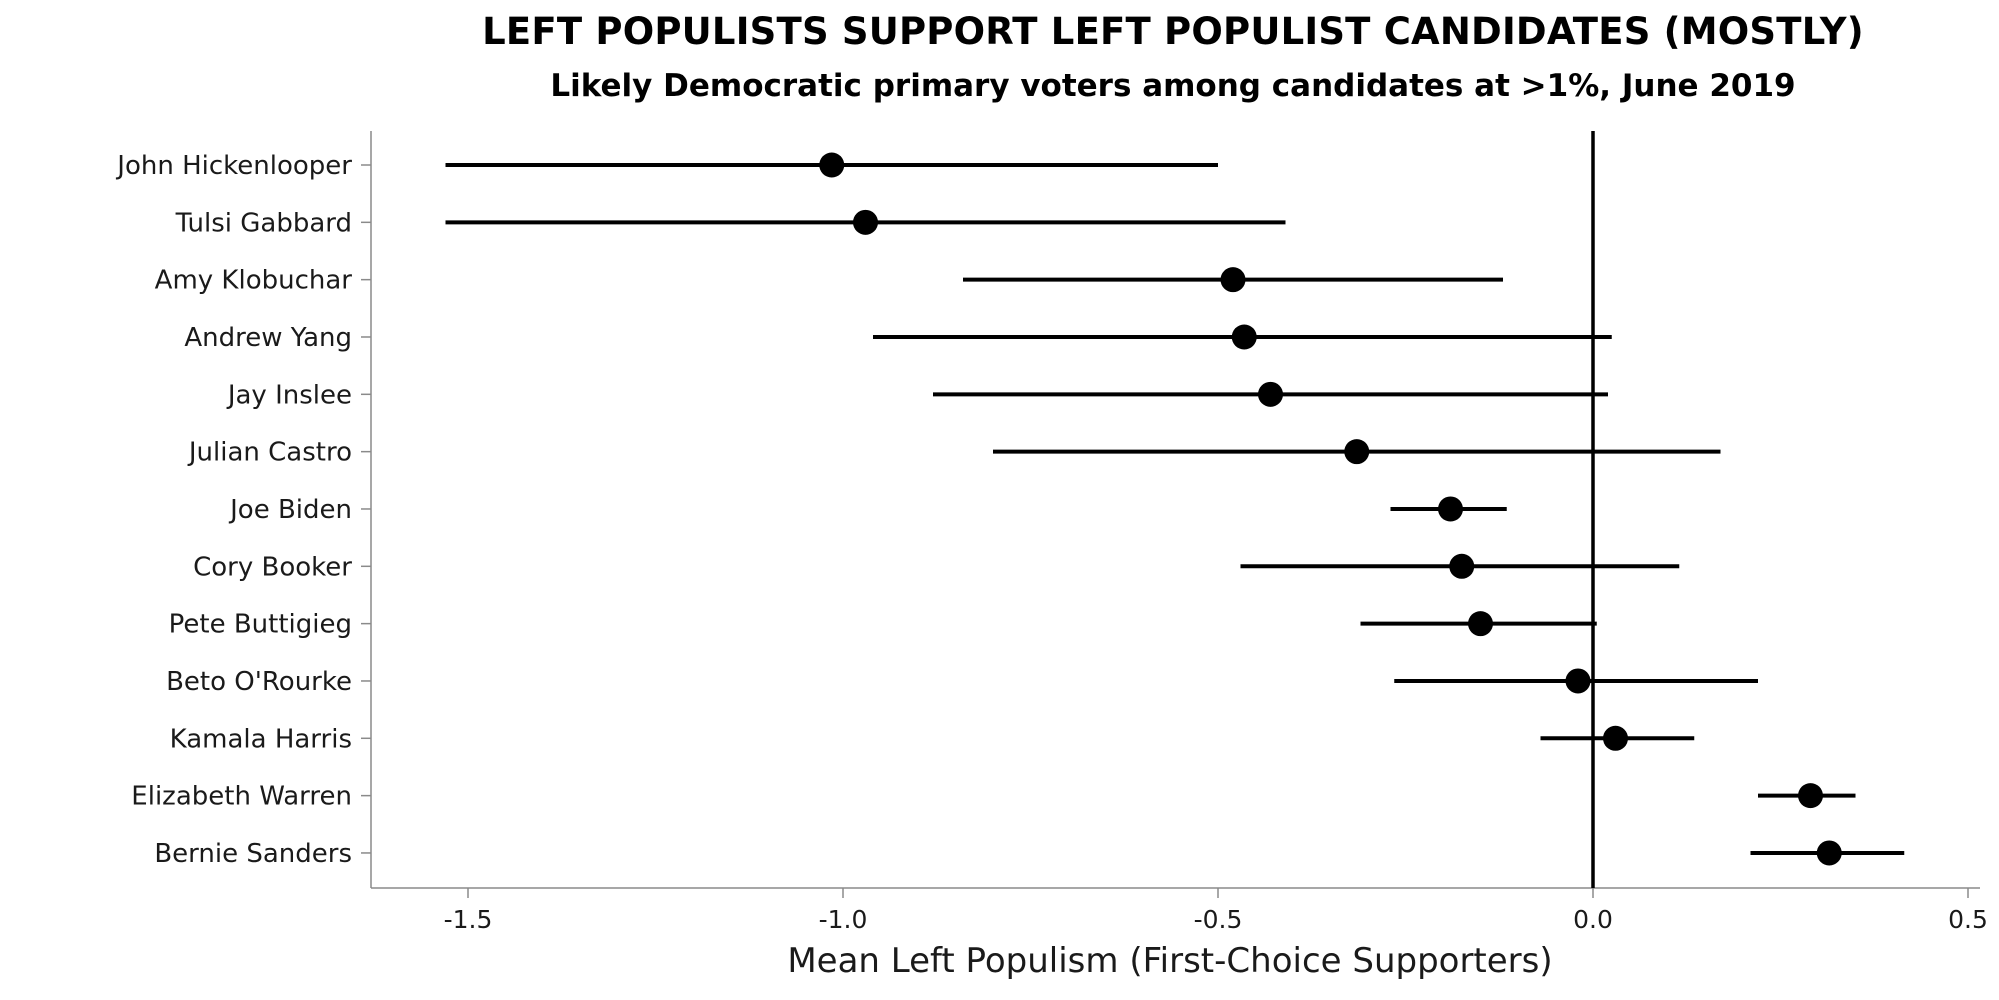  Describe the element at coordinates (261, 739) in the screenshot. I see `y-tick-label: Kamala Harris` at that location.